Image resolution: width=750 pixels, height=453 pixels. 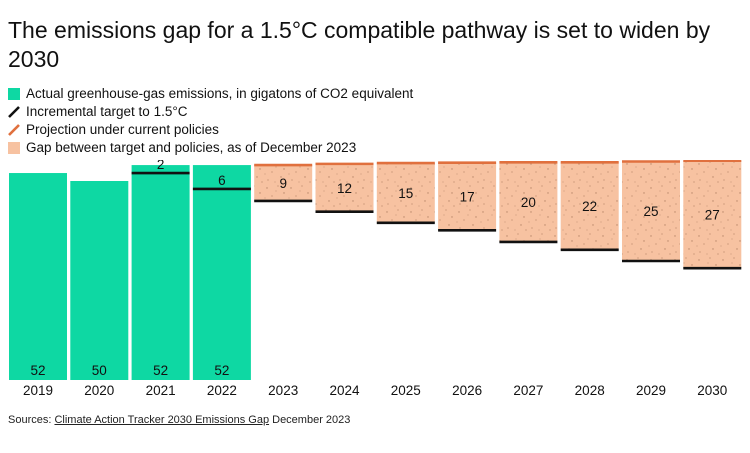 What do you see at coordinates (38, 390) in the screenshot?
I see `x-tick-label-2019: 2019` at bounding box center [38, 390].